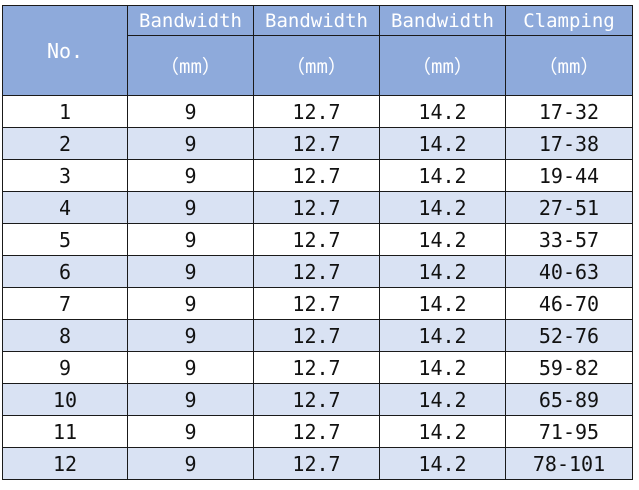  Describe the element at coordinates (569, 431) in the screenshot. I see `cell-clamping: 71-95` at that location.